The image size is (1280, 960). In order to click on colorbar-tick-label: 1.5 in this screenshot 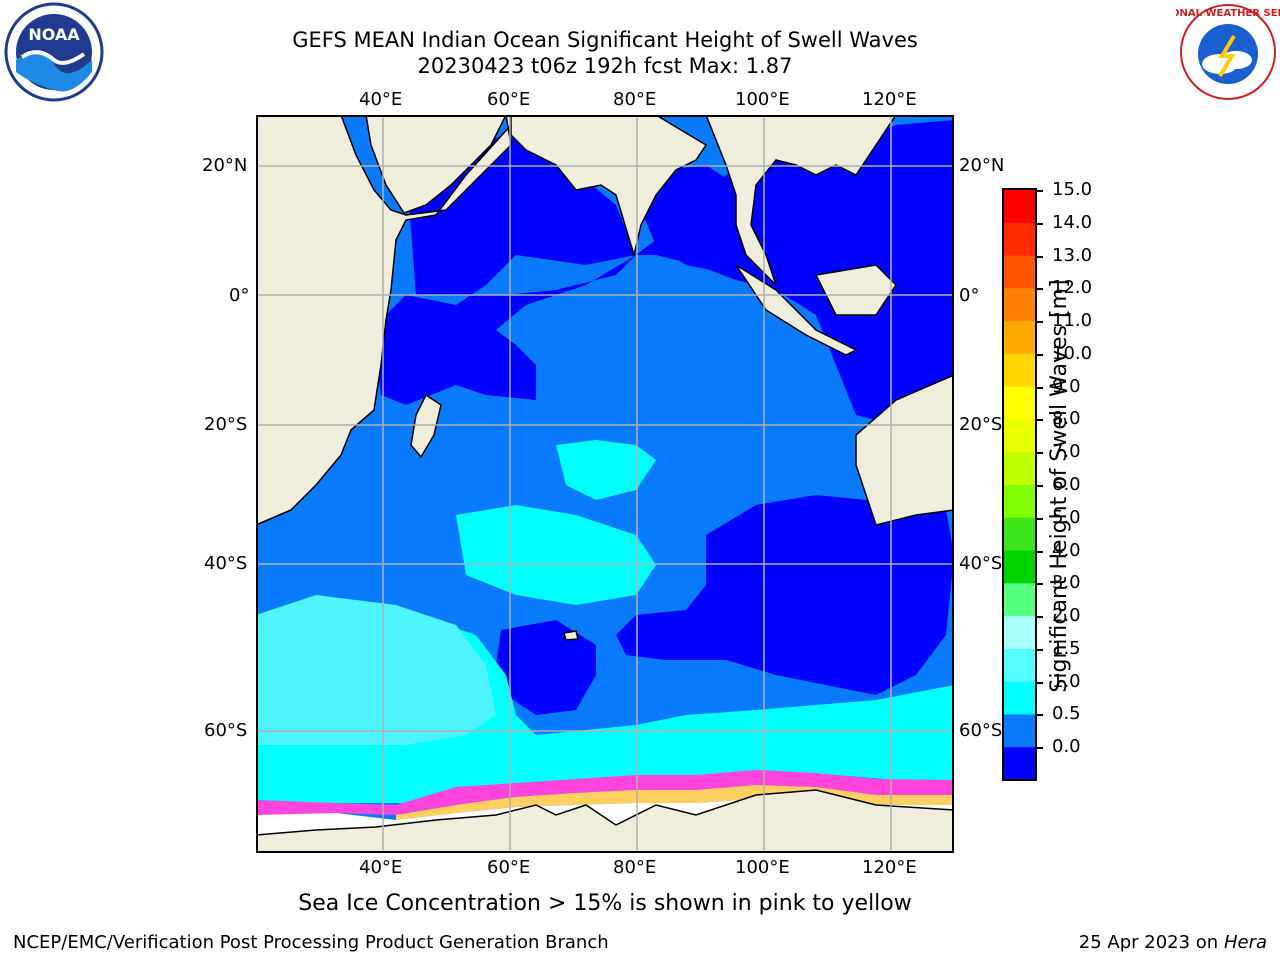, I will do `click(1066, 648)`.